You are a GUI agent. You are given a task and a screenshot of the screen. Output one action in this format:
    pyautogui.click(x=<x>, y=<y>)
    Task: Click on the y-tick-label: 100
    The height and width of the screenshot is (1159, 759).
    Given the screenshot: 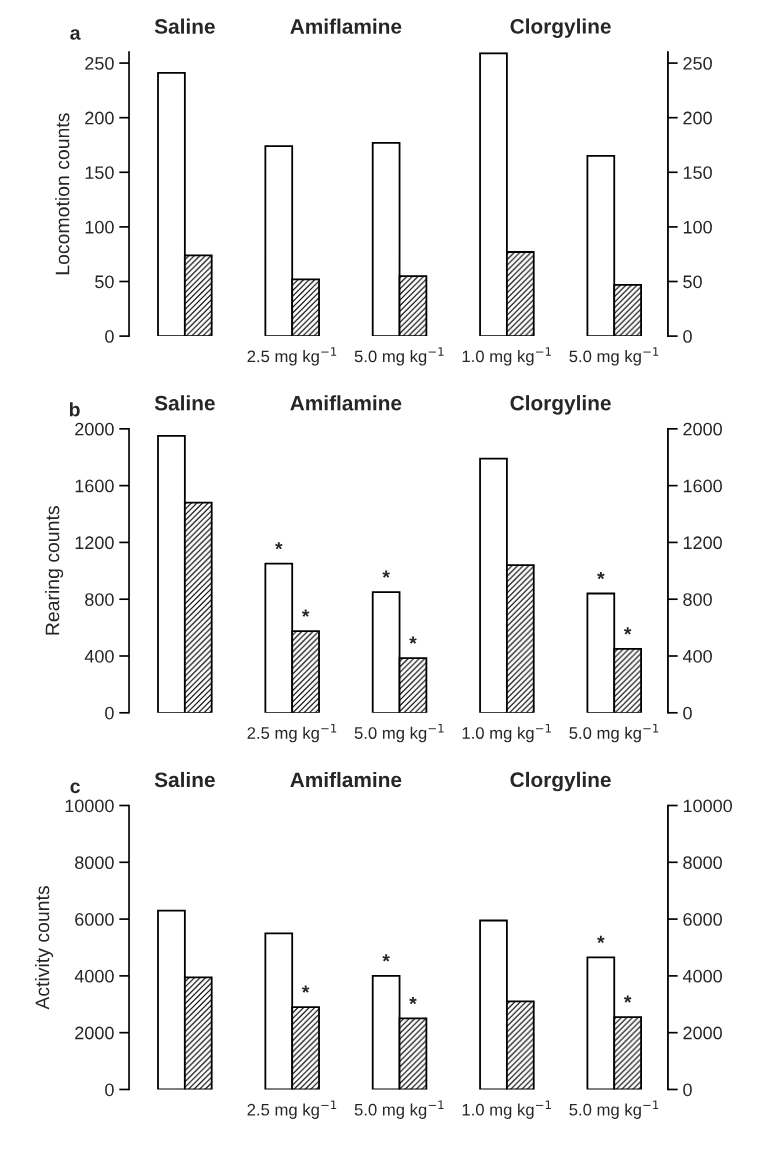 What is the action you would take?
    pyautogui.click(x=99, y=227)
    